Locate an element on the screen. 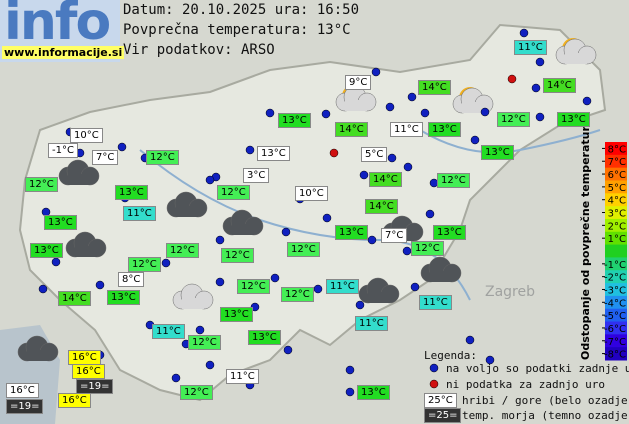  scale-label: 1°C is located at coordinates (617, 239).